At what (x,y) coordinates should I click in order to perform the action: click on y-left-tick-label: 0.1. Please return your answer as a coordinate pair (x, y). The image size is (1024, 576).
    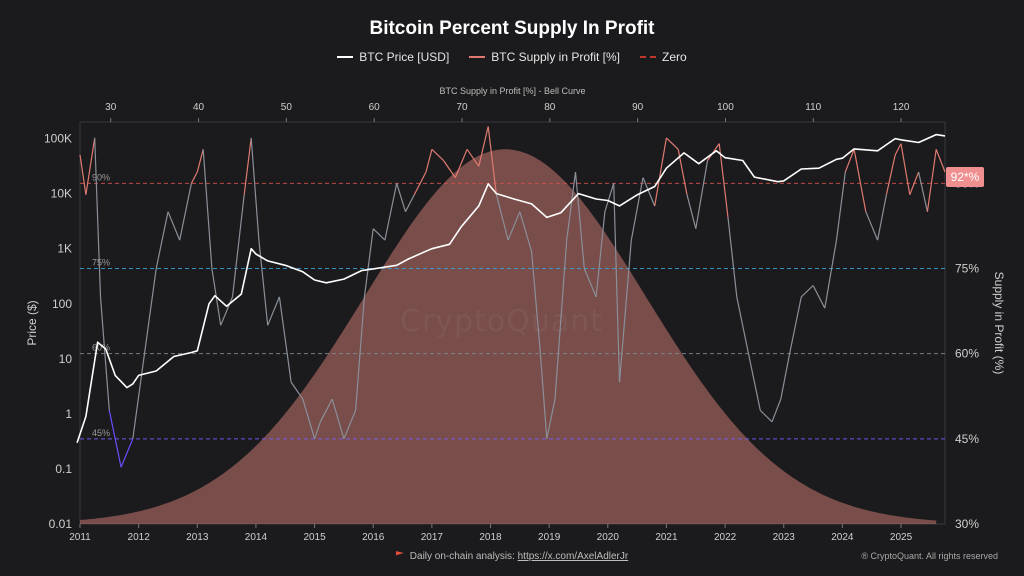
    Looking at the image, I should click on (63, 469).